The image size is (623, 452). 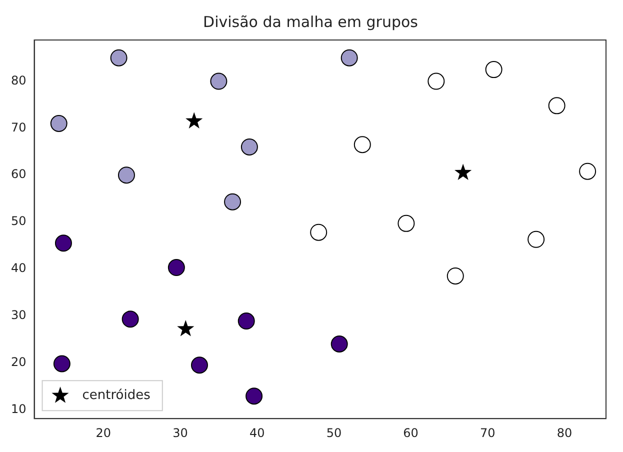 I want to click on y-tick-label: 80, so click(x=18, y=80).